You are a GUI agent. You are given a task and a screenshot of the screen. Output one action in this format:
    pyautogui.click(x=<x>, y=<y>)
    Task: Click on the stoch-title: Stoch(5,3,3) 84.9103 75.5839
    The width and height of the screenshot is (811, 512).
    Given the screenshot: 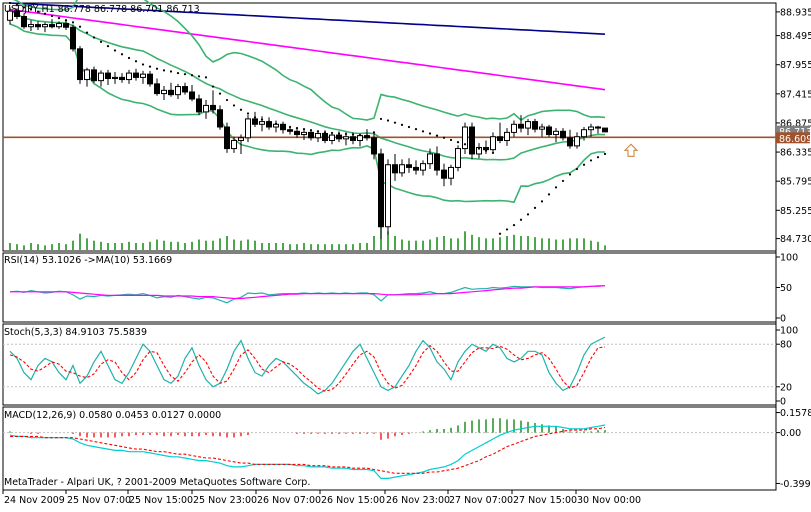 What is the action you would take?
    pyautogui.click(x=76, y=332)
    